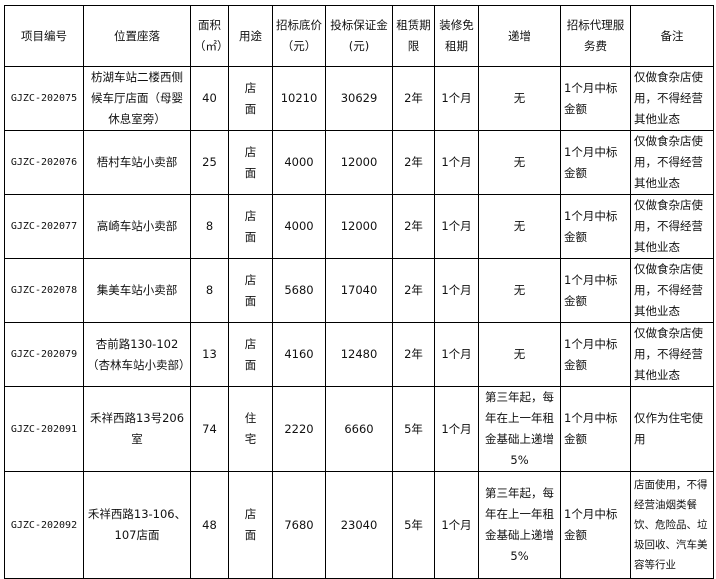 This screenshot has width=716, height=579. I want to click on area-cell: 25, so click(209, 162).